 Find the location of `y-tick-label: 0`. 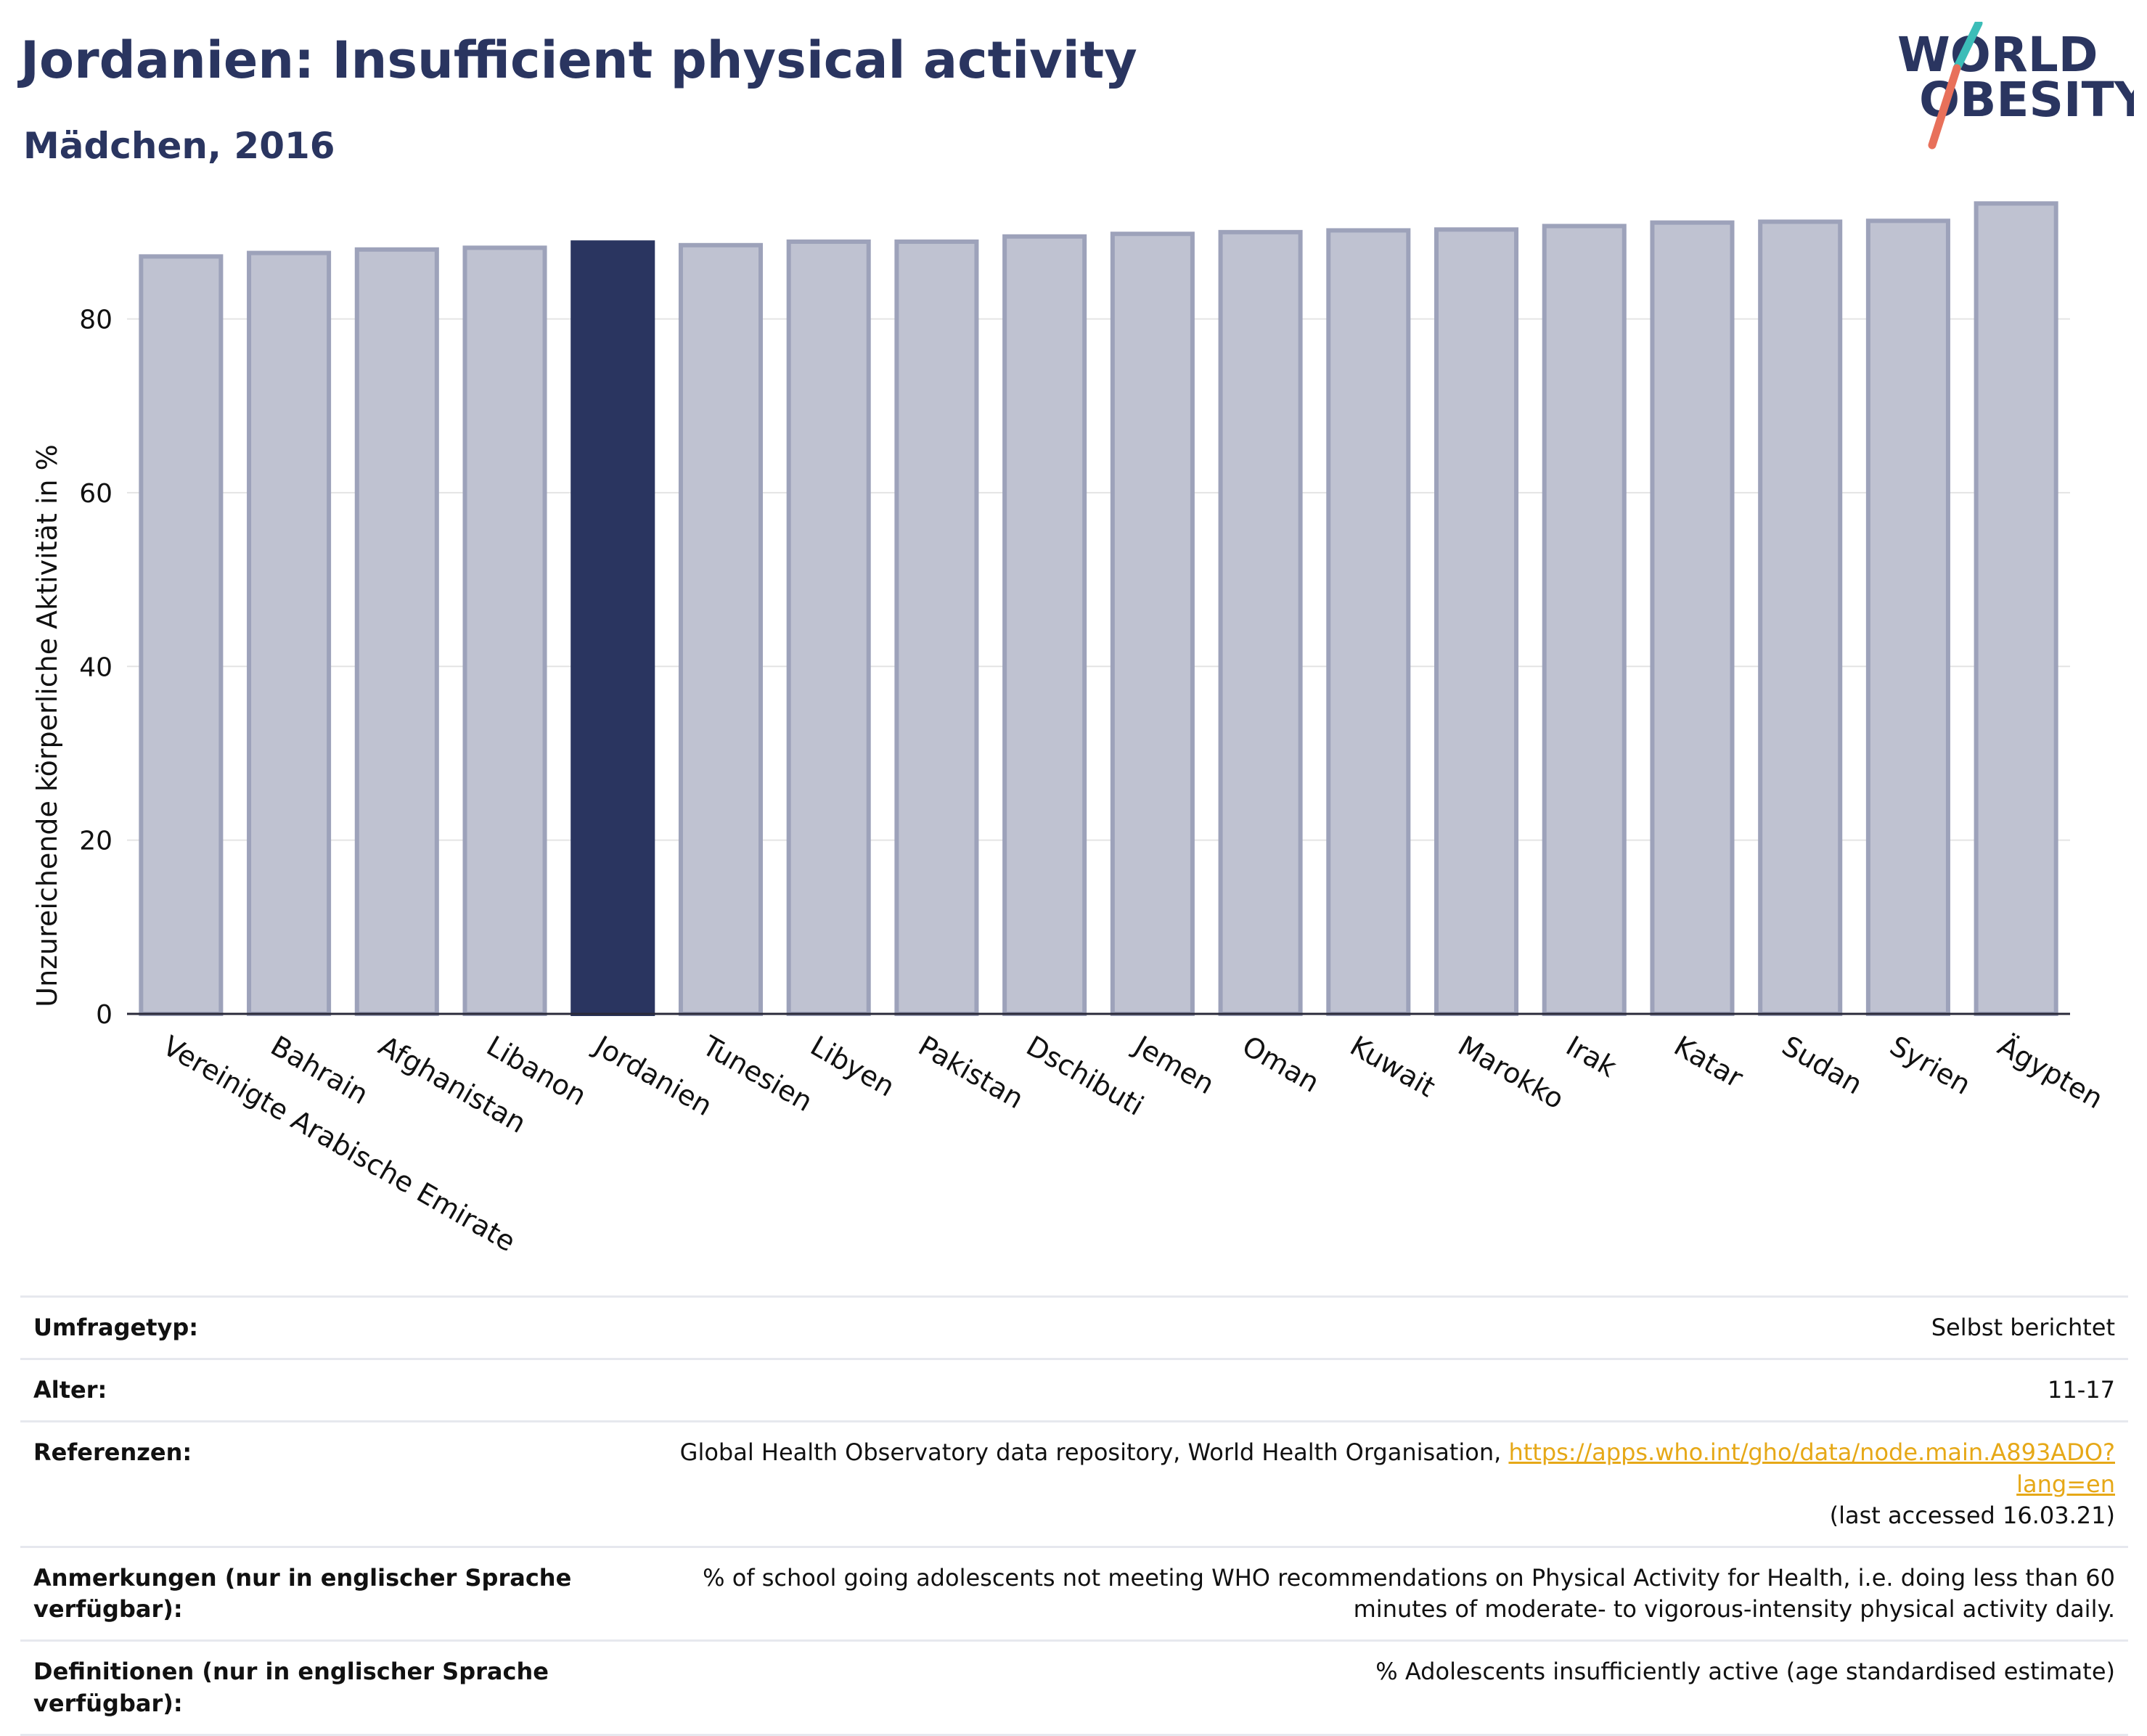

y-tick-label: 0 is located at coordinates (104, 1015).